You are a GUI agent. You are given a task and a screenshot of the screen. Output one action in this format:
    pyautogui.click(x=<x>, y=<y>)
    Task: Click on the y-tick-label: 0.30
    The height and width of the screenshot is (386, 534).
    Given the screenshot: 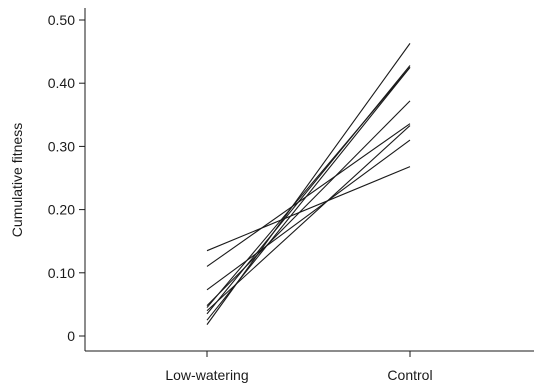 What is the action you would take?
    pyautogui.click(x=61, y=146)
    